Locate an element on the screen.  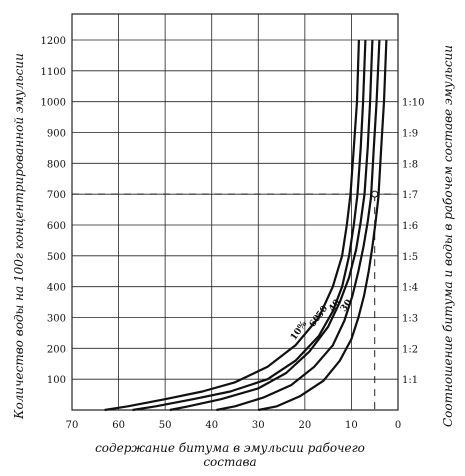
x-tick-label: 30 is located at coordinates (258, 425).